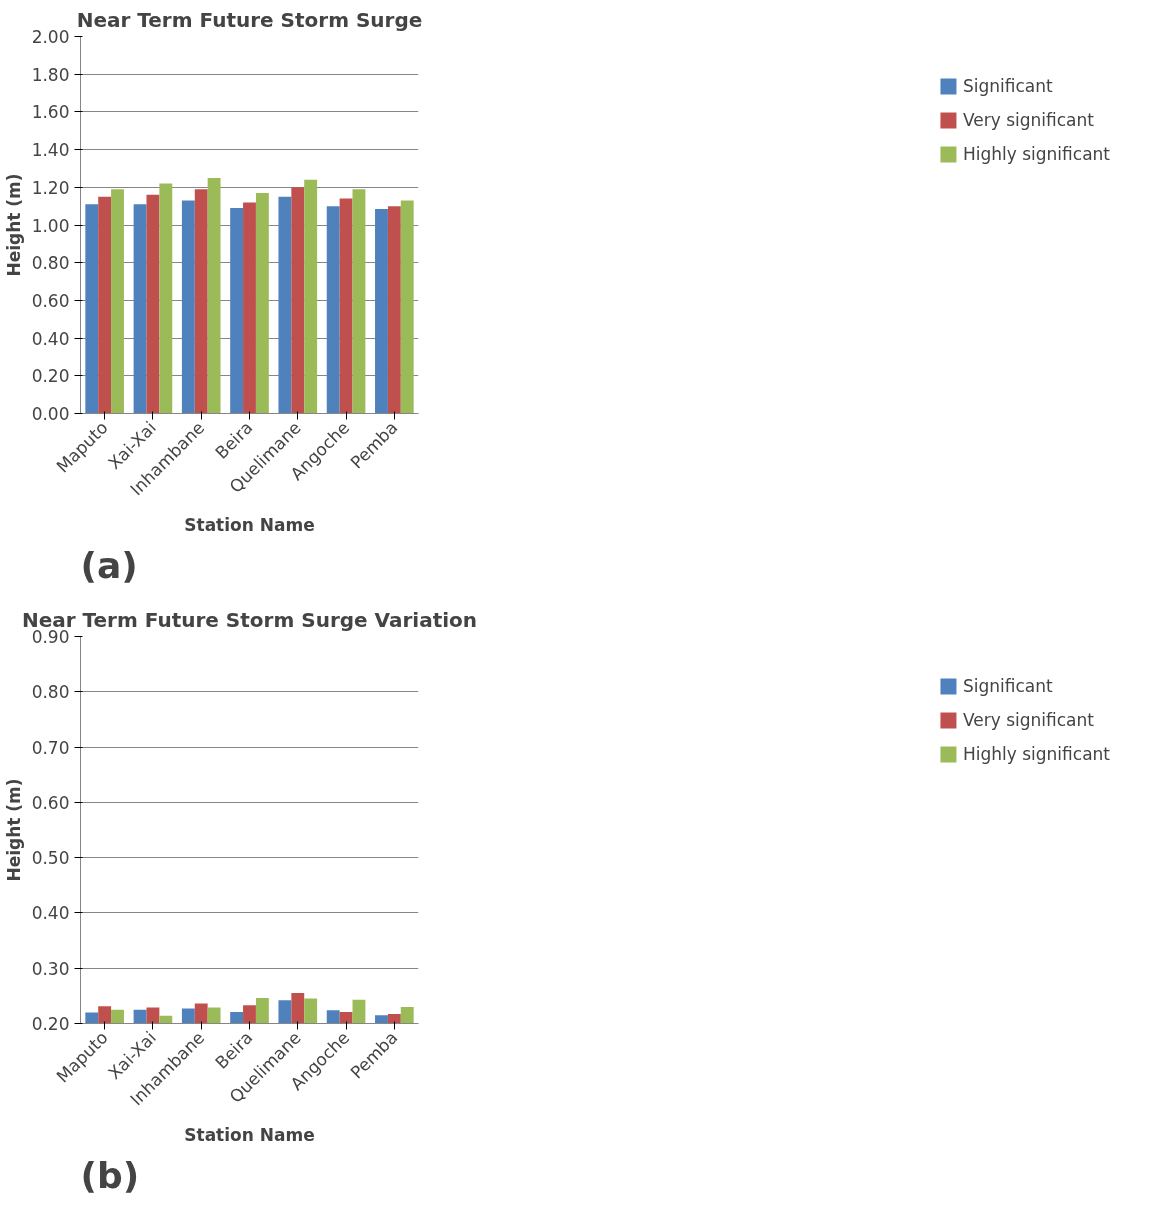 Image resolution: width=1165 pixels, height=1207 pixels. What do you see at coordinates (50, 225) in the screenshot?
I see `y-tick-label: 1.00` at bounding box center [50, 225].